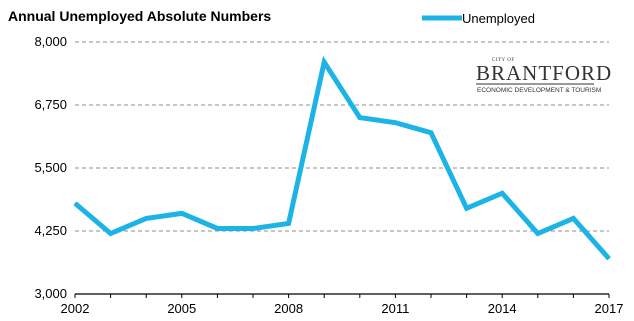 This screenshot has height=321, width=634. Describe the element at coordinates (181, 308) in the screenshot. I see `x-tick-label: 2005` at that location.